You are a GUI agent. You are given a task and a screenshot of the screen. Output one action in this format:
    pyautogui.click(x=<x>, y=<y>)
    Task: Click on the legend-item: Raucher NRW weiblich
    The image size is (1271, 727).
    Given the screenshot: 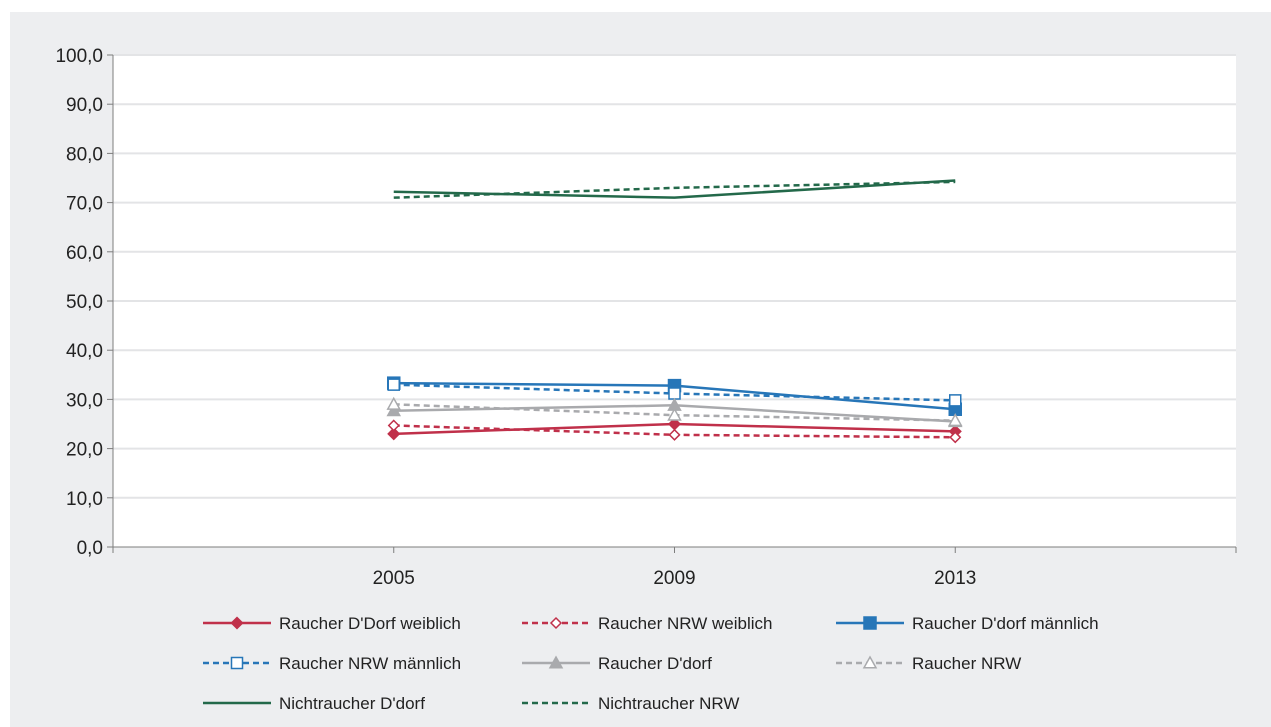 What is the action you would take?
    pyautogui.click(x=647, y=623)
    